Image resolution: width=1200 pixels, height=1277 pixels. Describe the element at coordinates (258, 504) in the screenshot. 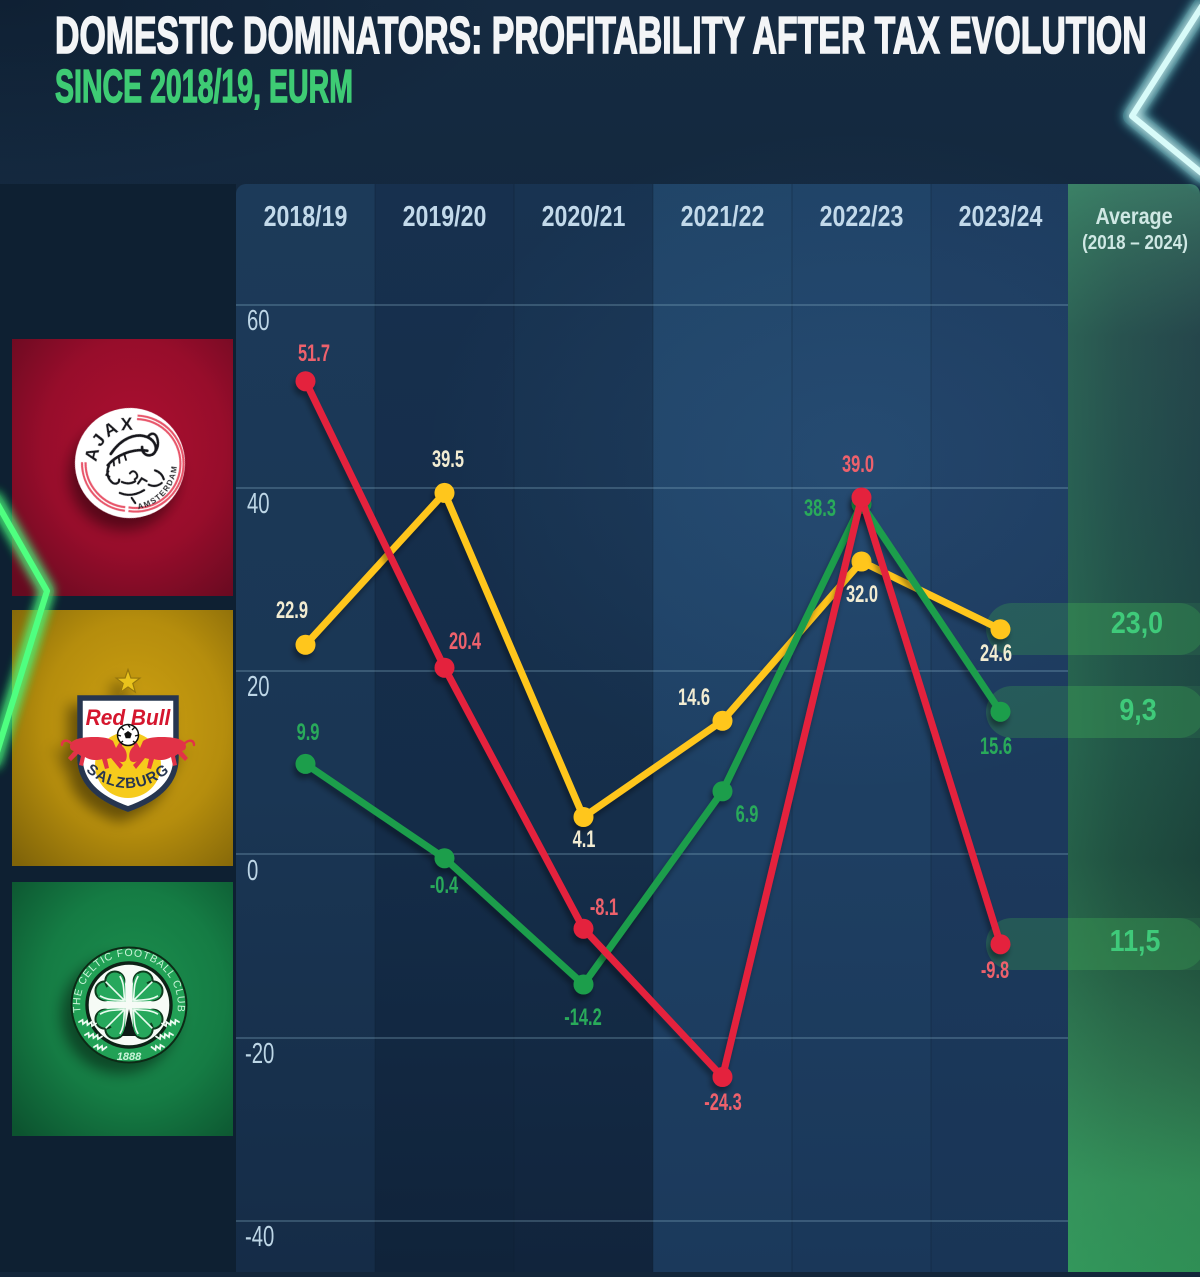

I see `svg-text: 40` at that location.